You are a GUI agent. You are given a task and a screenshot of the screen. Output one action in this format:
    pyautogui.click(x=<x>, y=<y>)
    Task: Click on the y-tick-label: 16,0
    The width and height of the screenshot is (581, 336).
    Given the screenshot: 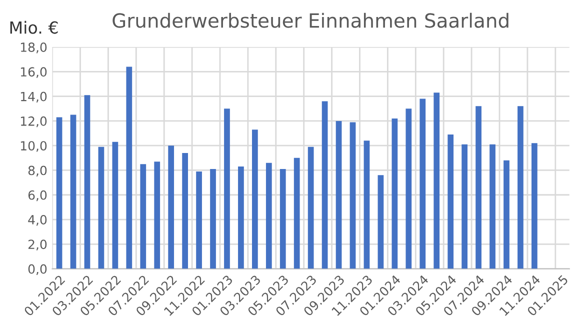 What is the action you would take?
    pyautogui.click(x=33, y=72)
    